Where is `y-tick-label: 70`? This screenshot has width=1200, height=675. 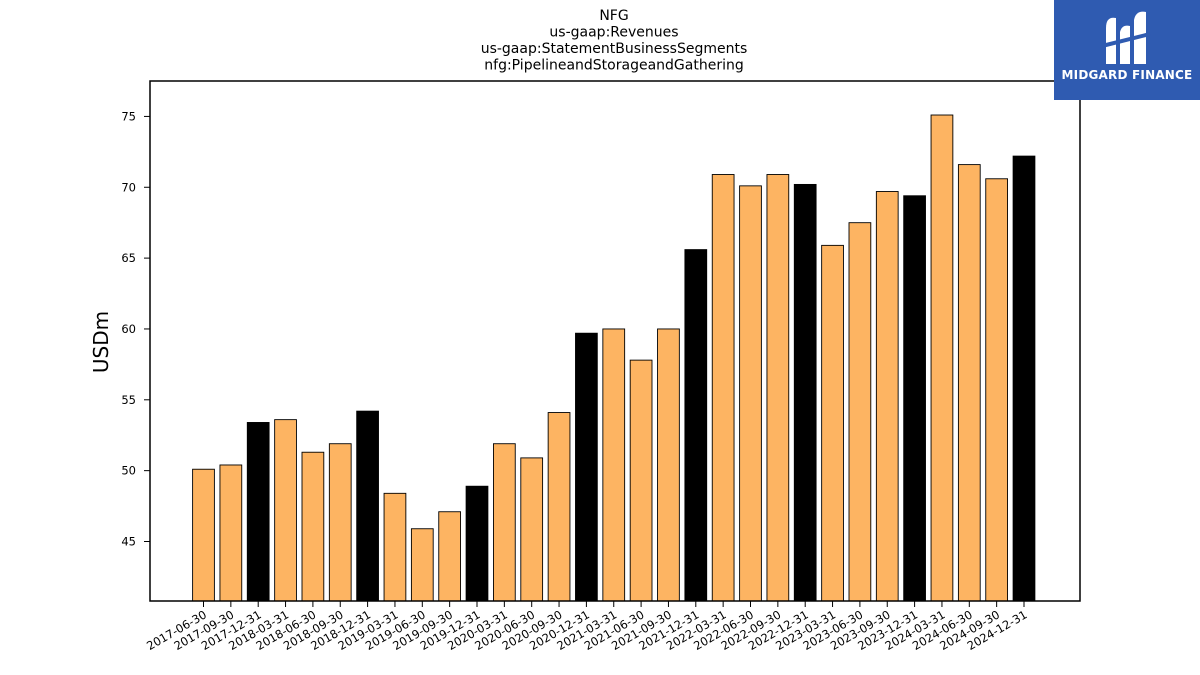
y-tick-label: 70 is located at coordinates (128, 187).